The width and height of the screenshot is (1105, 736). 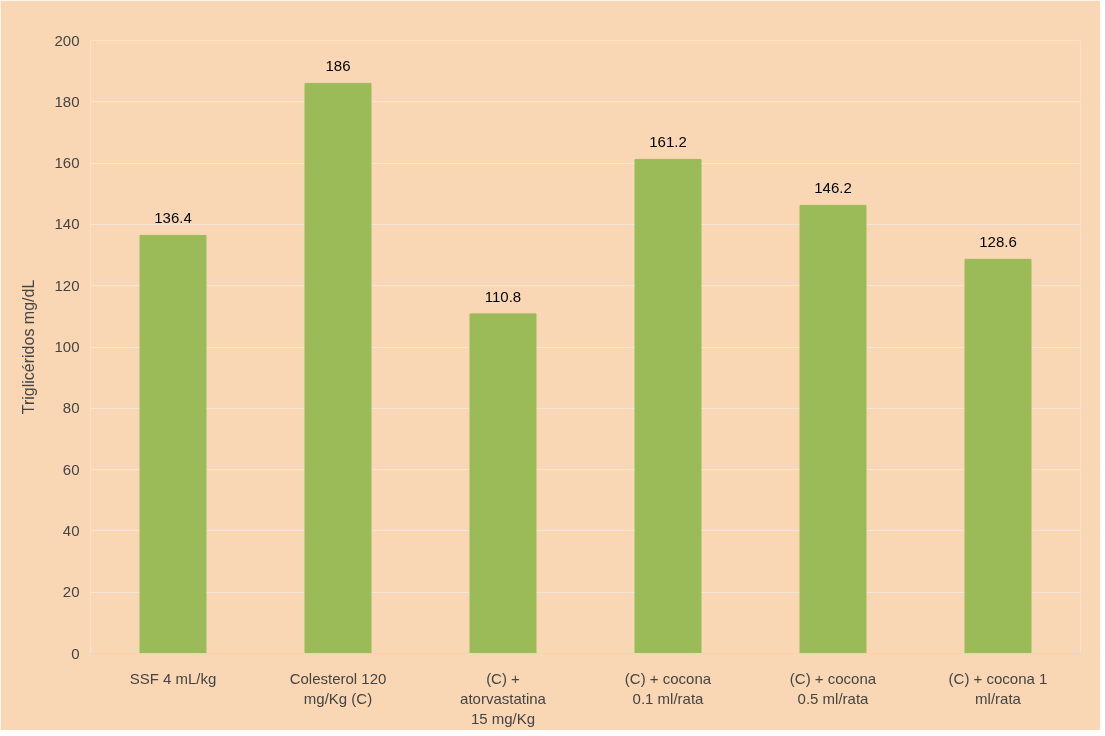 I want to click on y-tick-label: 40, so click(x=71, y=530).